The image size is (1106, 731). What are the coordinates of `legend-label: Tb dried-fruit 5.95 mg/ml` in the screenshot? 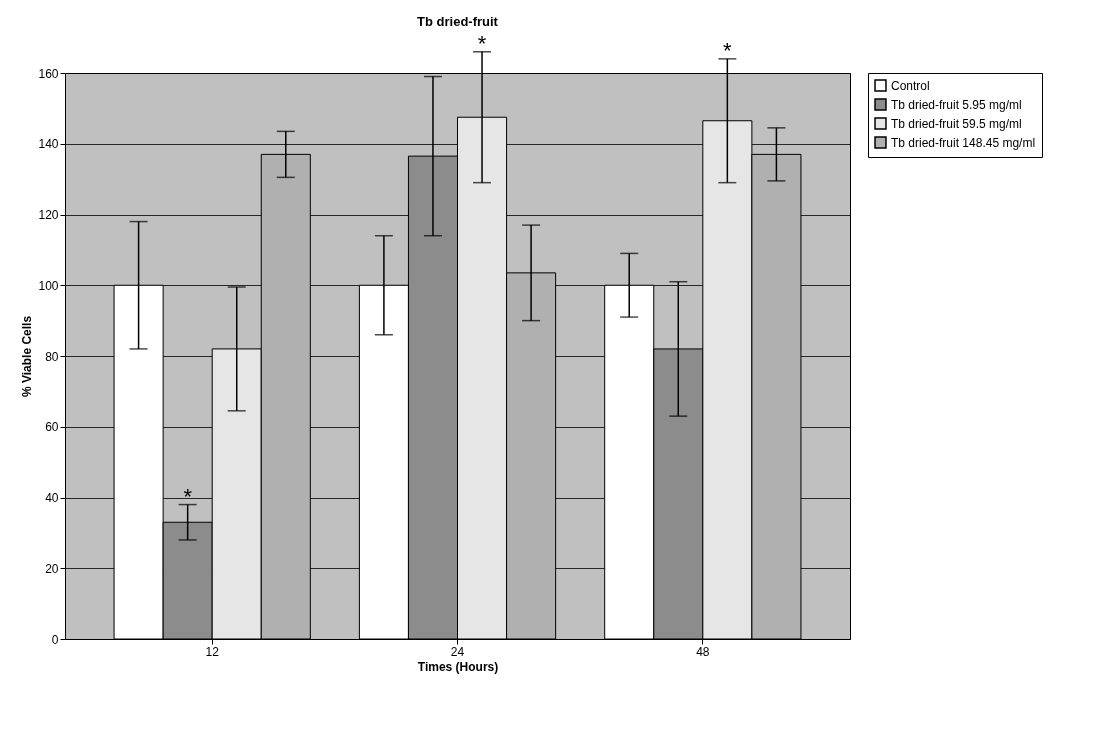 It's located at (956, 104).